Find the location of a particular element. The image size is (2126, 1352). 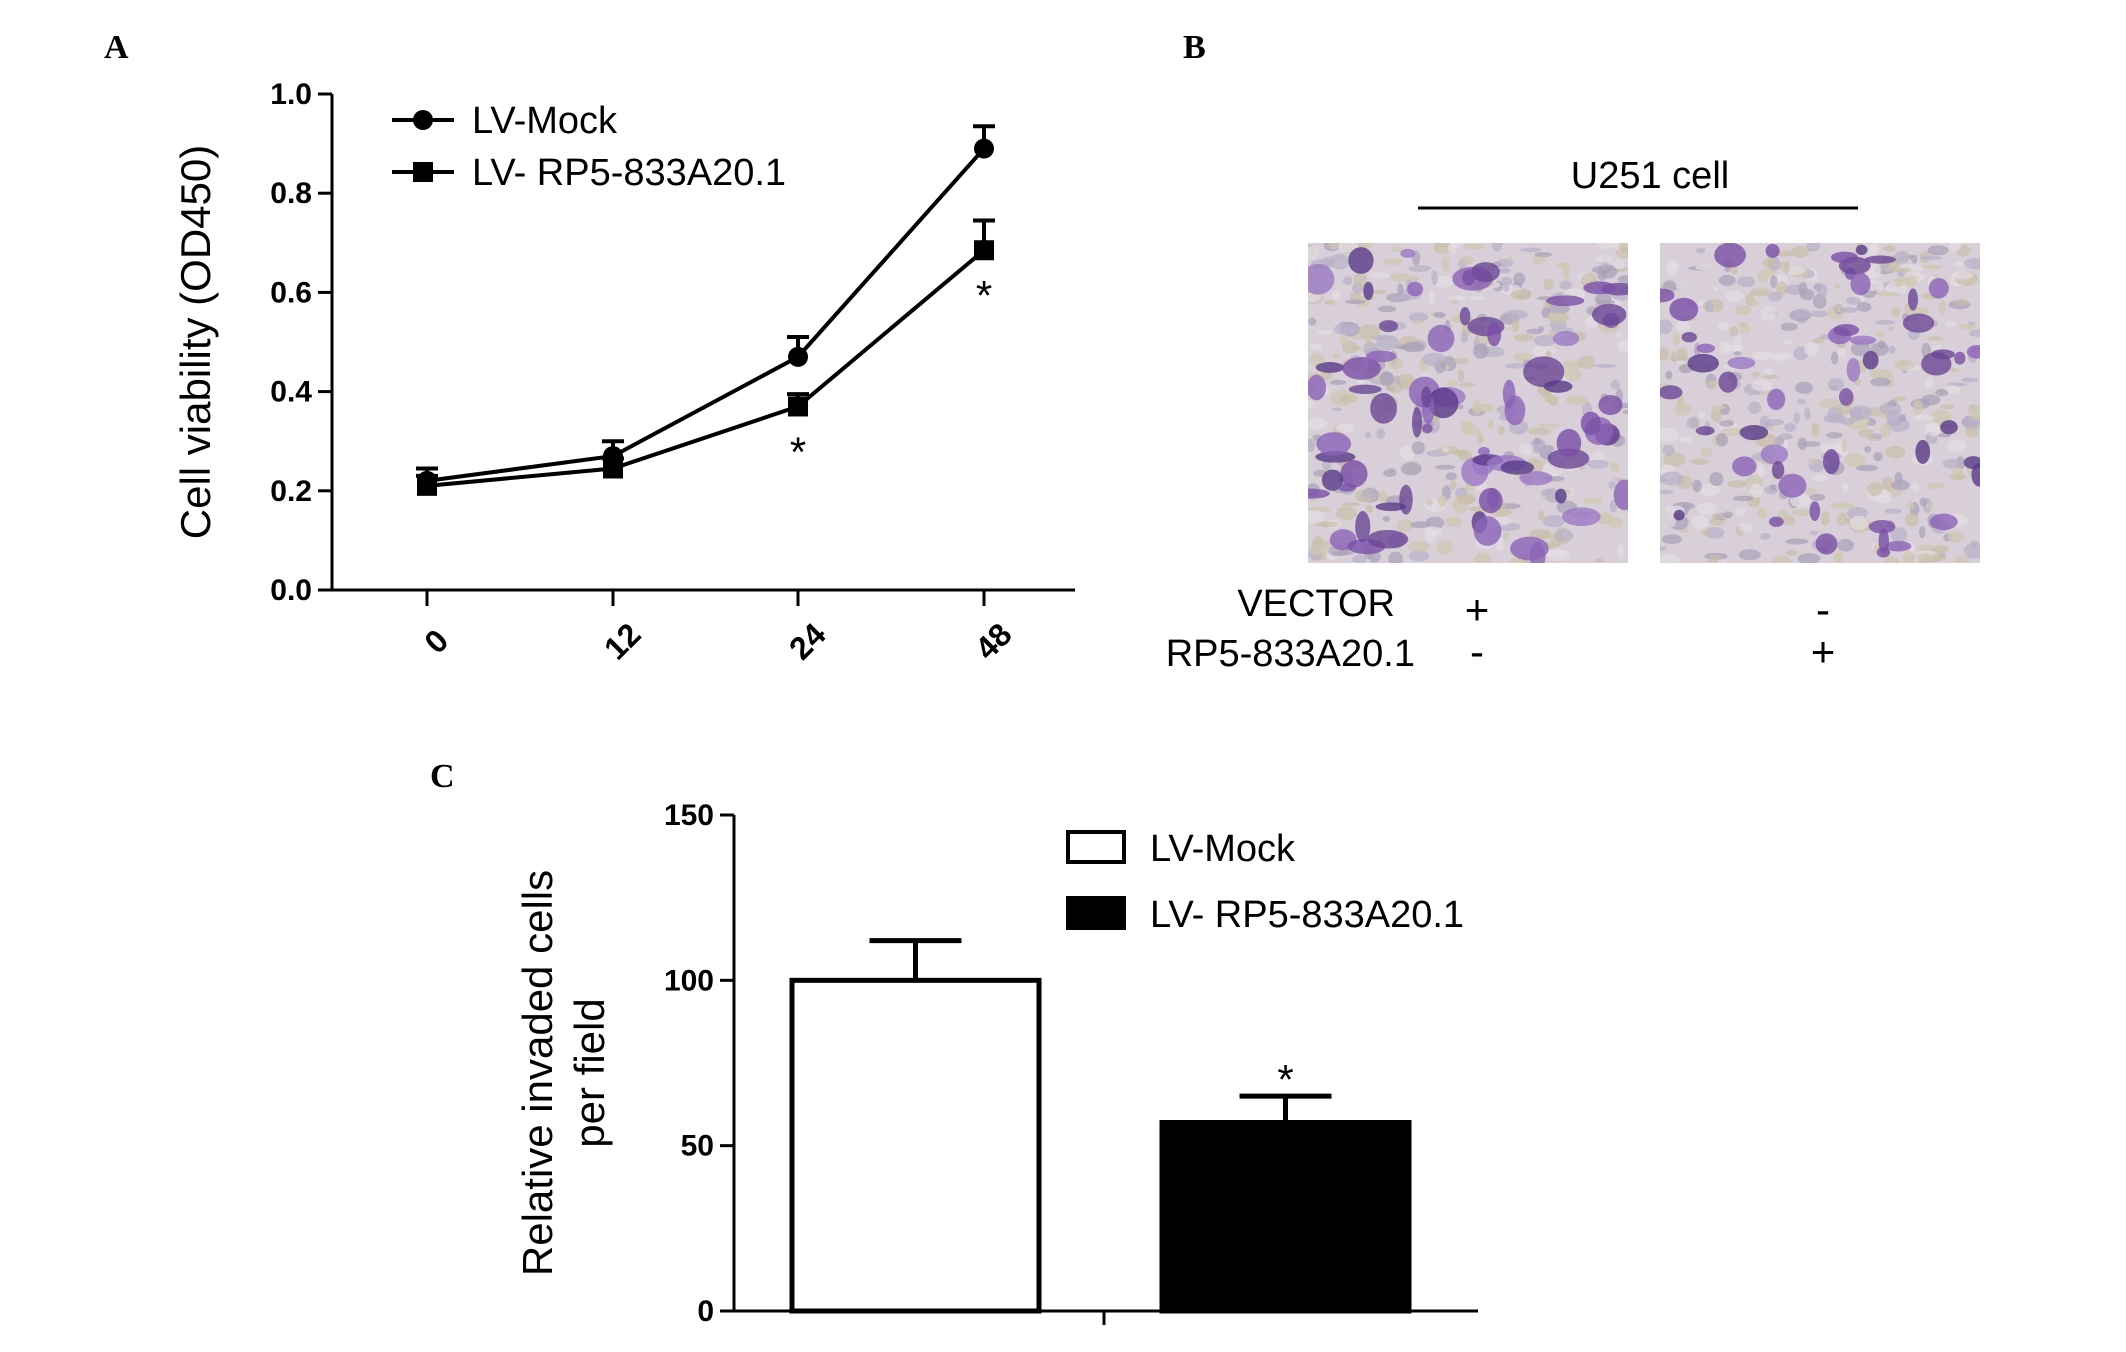

y-tick-label: 0.0 is located at coordinates (291, 590).